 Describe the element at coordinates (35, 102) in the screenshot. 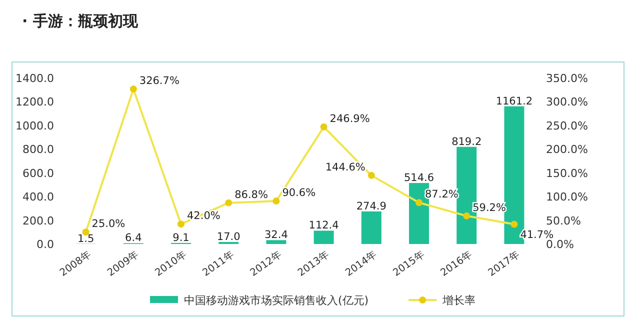

I see `y-tick-label: 1200.0` at that location.